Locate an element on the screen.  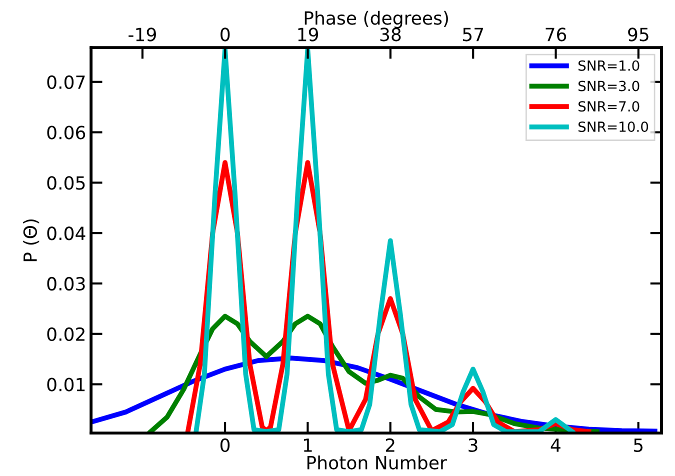
y-tick-label: 0.04 is located at coordinates (66, 233).